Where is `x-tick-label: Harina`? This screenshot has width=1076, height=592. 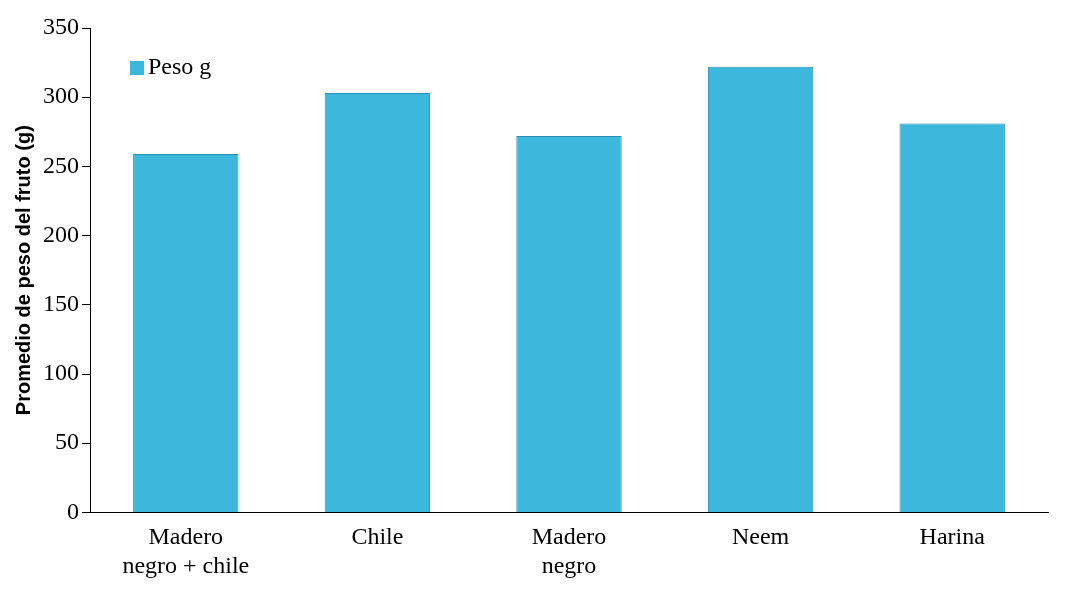
x-tick-label: Harina is located at coordinates (952, 536).